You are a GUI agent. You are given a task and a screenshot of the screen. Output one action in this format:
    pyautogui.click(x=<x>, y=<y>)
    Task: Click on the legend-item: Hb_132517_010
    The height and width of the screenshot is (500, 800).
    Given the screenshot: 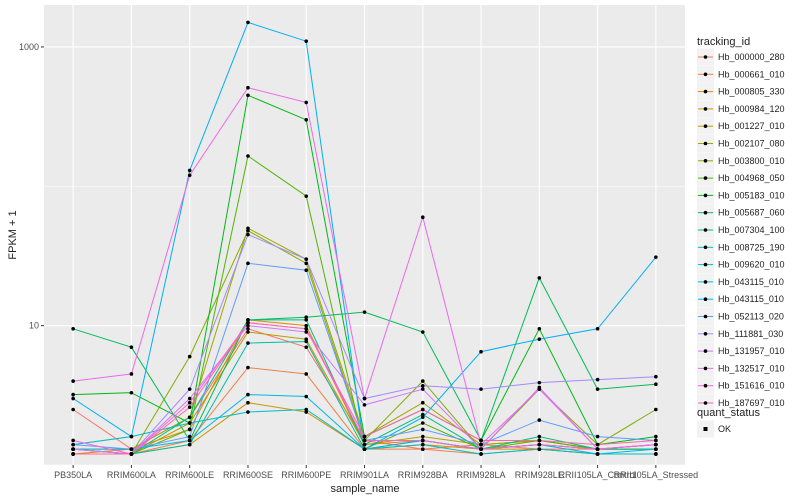 What is the action you would take?
    pyautogui.click(x=741, y=368)
    